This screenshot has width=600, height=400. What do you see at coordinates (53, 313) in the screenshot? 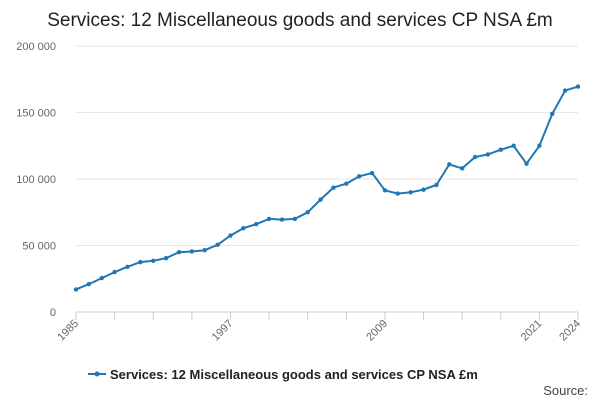
I see `y-tick-label: 0` at bounding box center [53, 313].